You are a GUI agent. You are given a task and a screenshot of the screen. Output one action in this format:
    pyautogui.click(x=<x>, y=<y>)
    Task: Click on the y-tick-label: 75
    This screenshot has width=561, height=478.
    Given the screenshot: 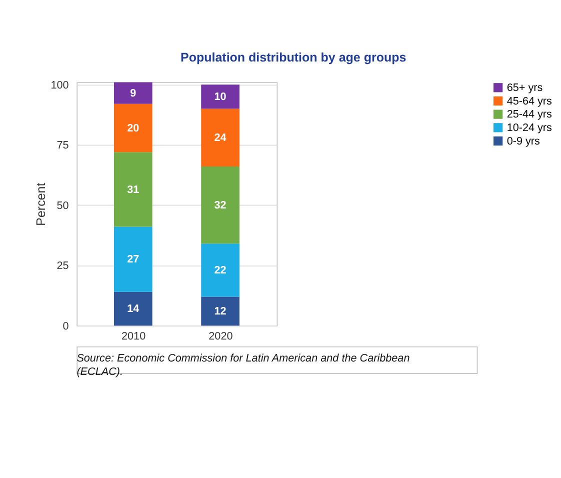 What is the action you would take?
    pyautogui.click(x=62, y=146)
    